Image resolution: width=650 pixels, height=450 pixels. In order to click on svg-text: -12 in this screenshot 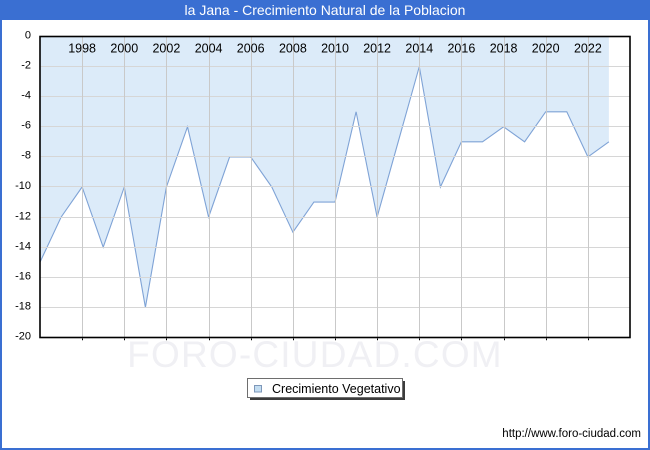, I will do `click(23, 217)`.